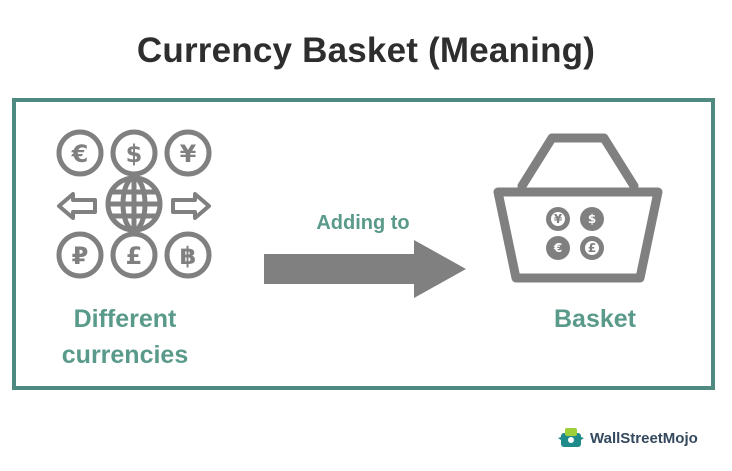 The image size is (732, 471). I want to click on euro-coin-icon, so click(80, 153).